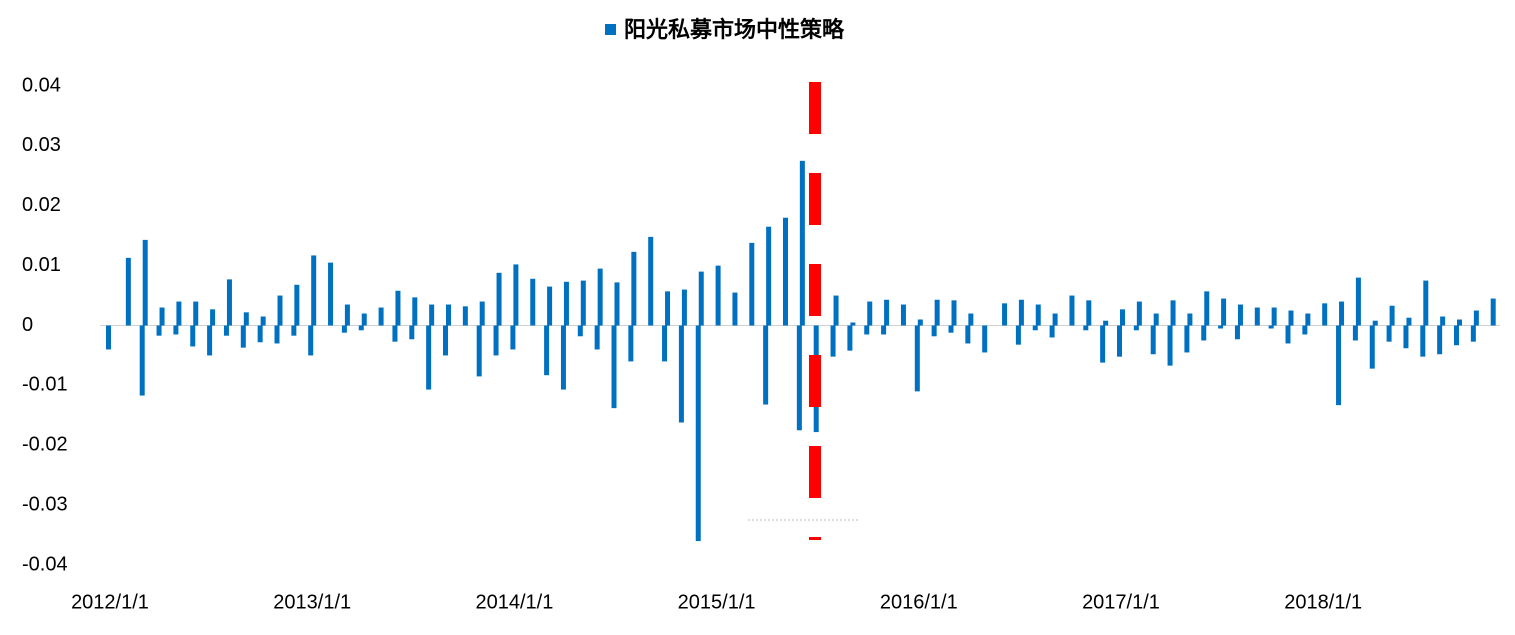 This screenshot has height=635, width=1515. I want to click on legend-swatch, so click(610, 29).